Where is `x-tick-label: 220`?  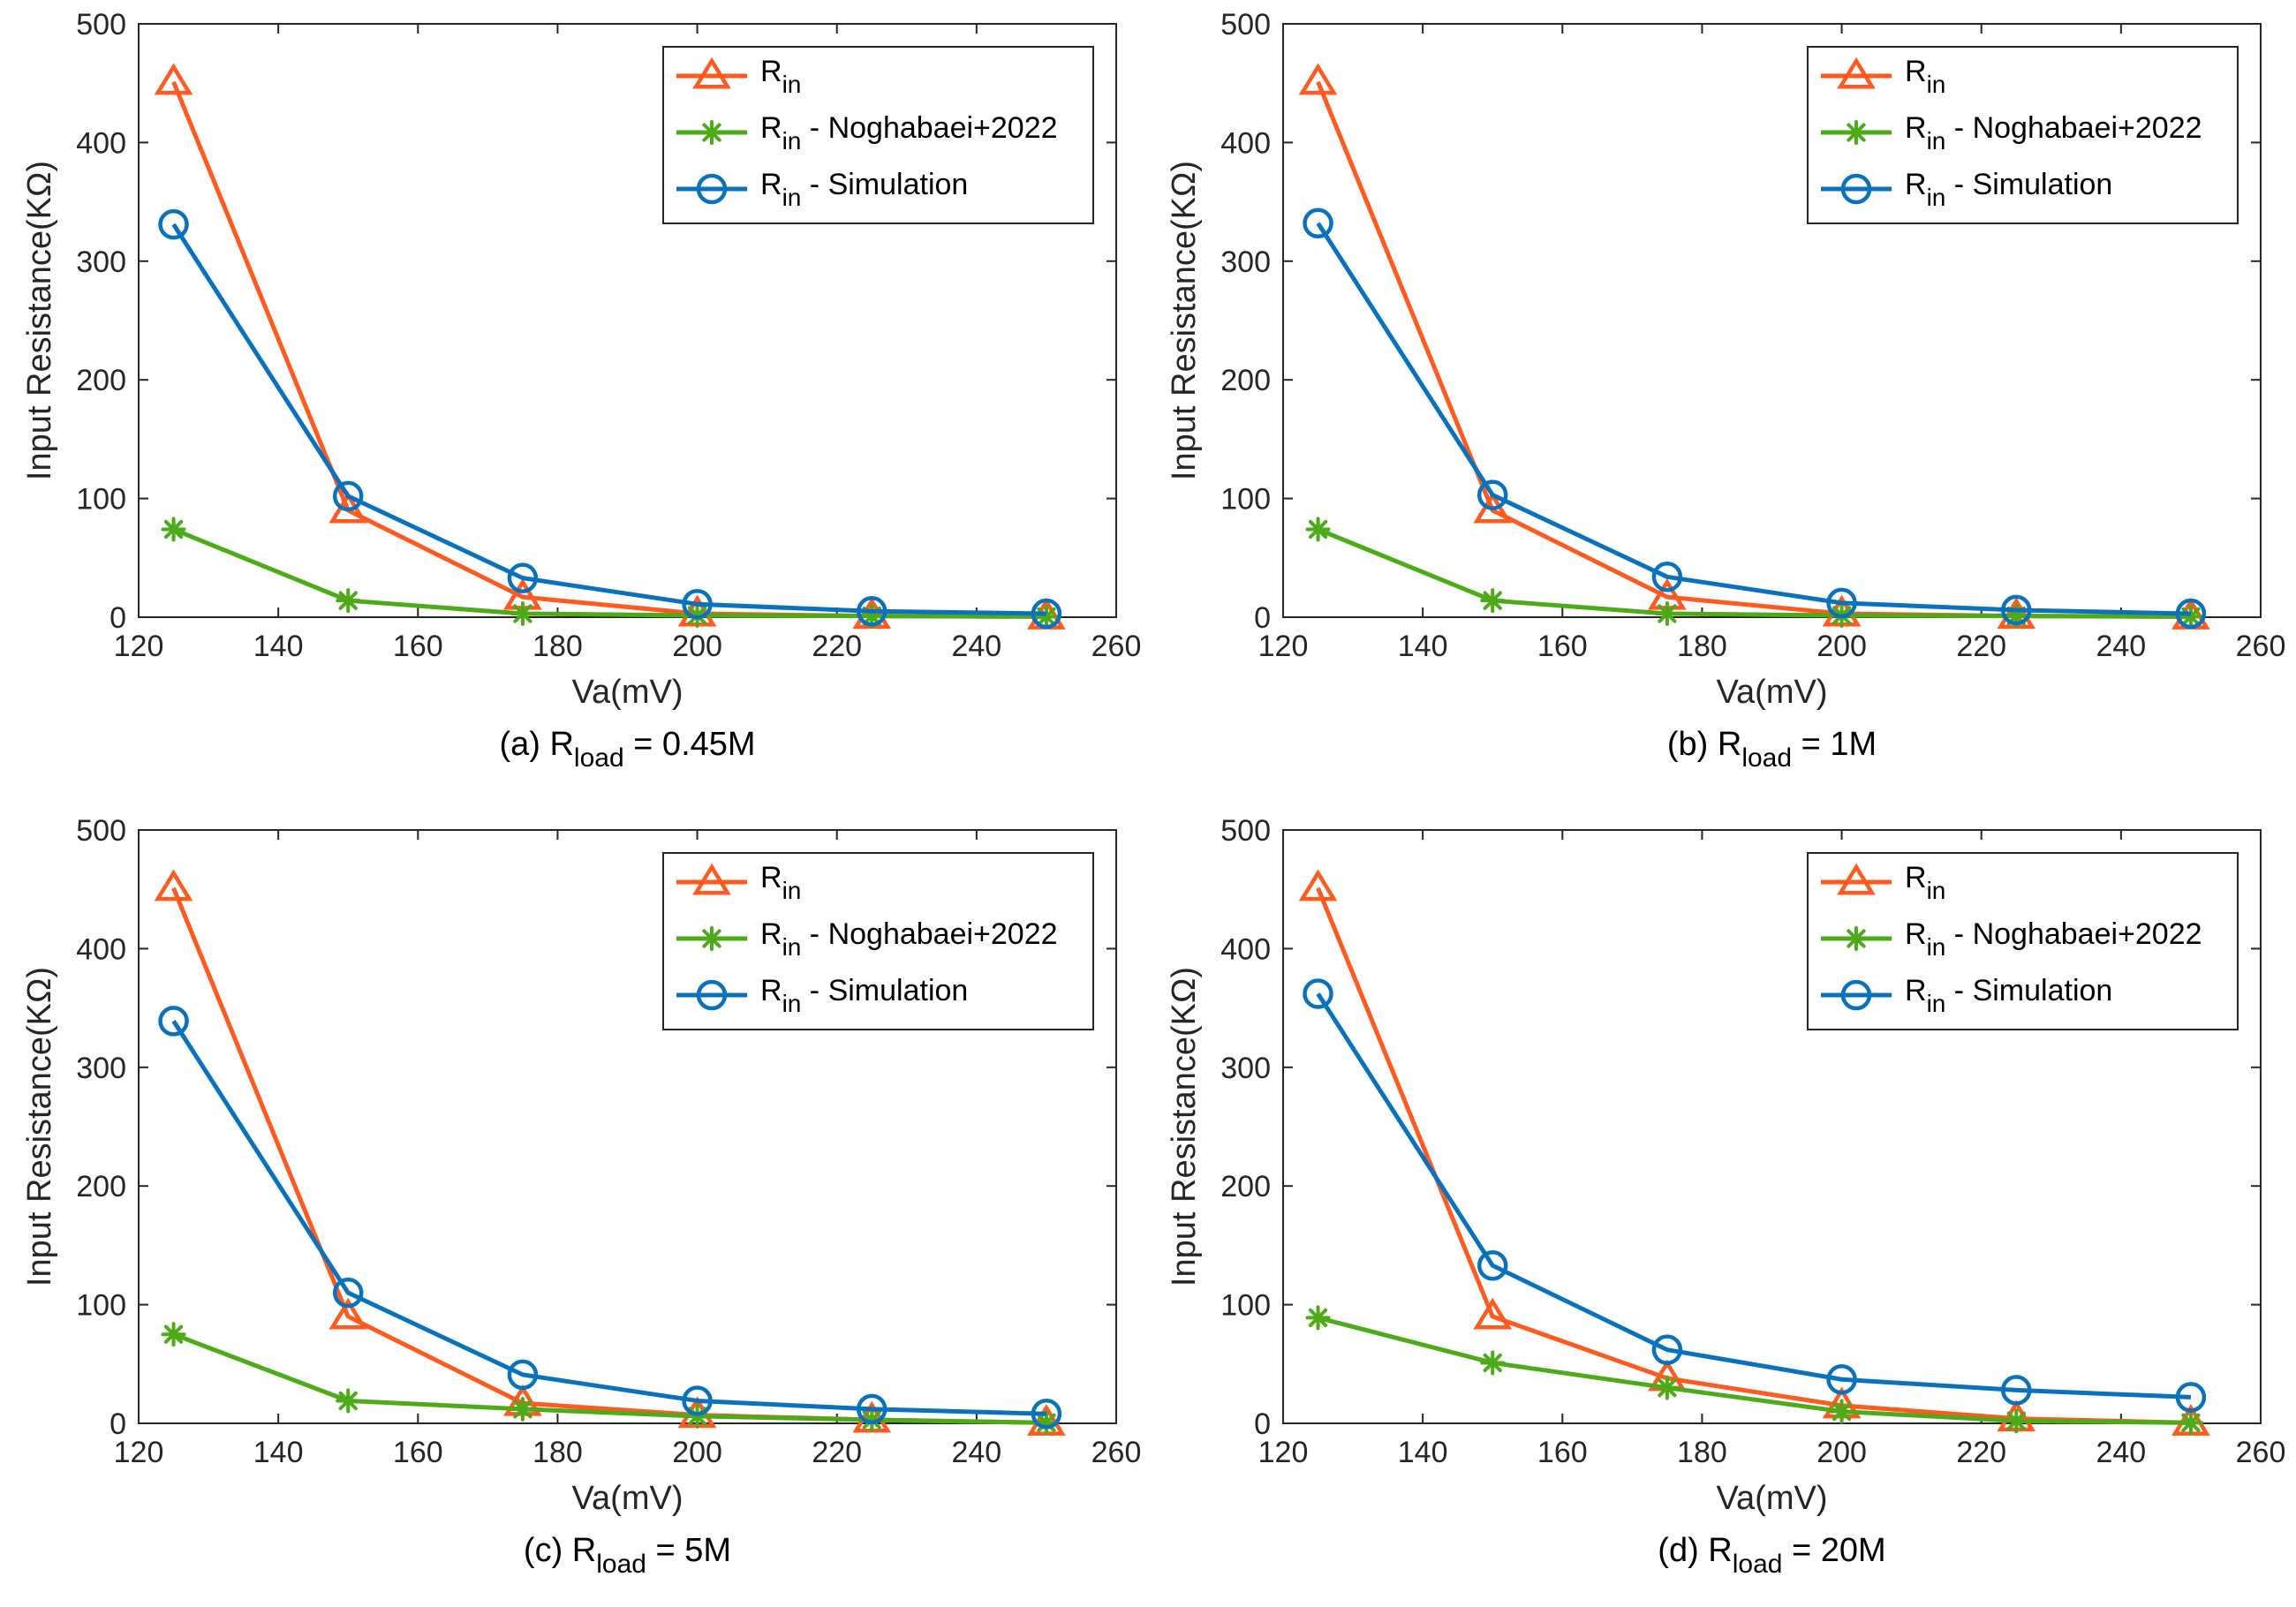
x-tick-label: 220 is located at coordinates (837, 646).